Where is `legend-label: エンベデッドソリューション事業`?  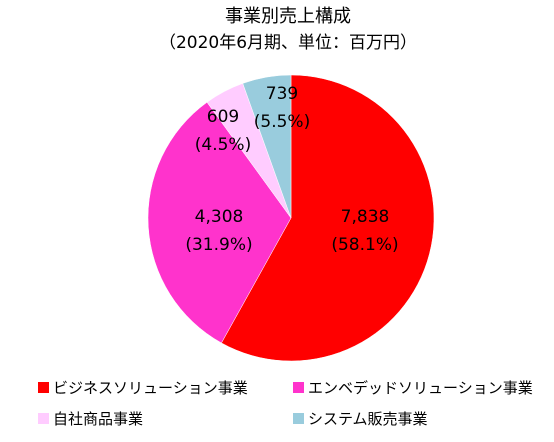 legend-label: エンベデッドソリューション事業 is located at coordinates (420, 388).